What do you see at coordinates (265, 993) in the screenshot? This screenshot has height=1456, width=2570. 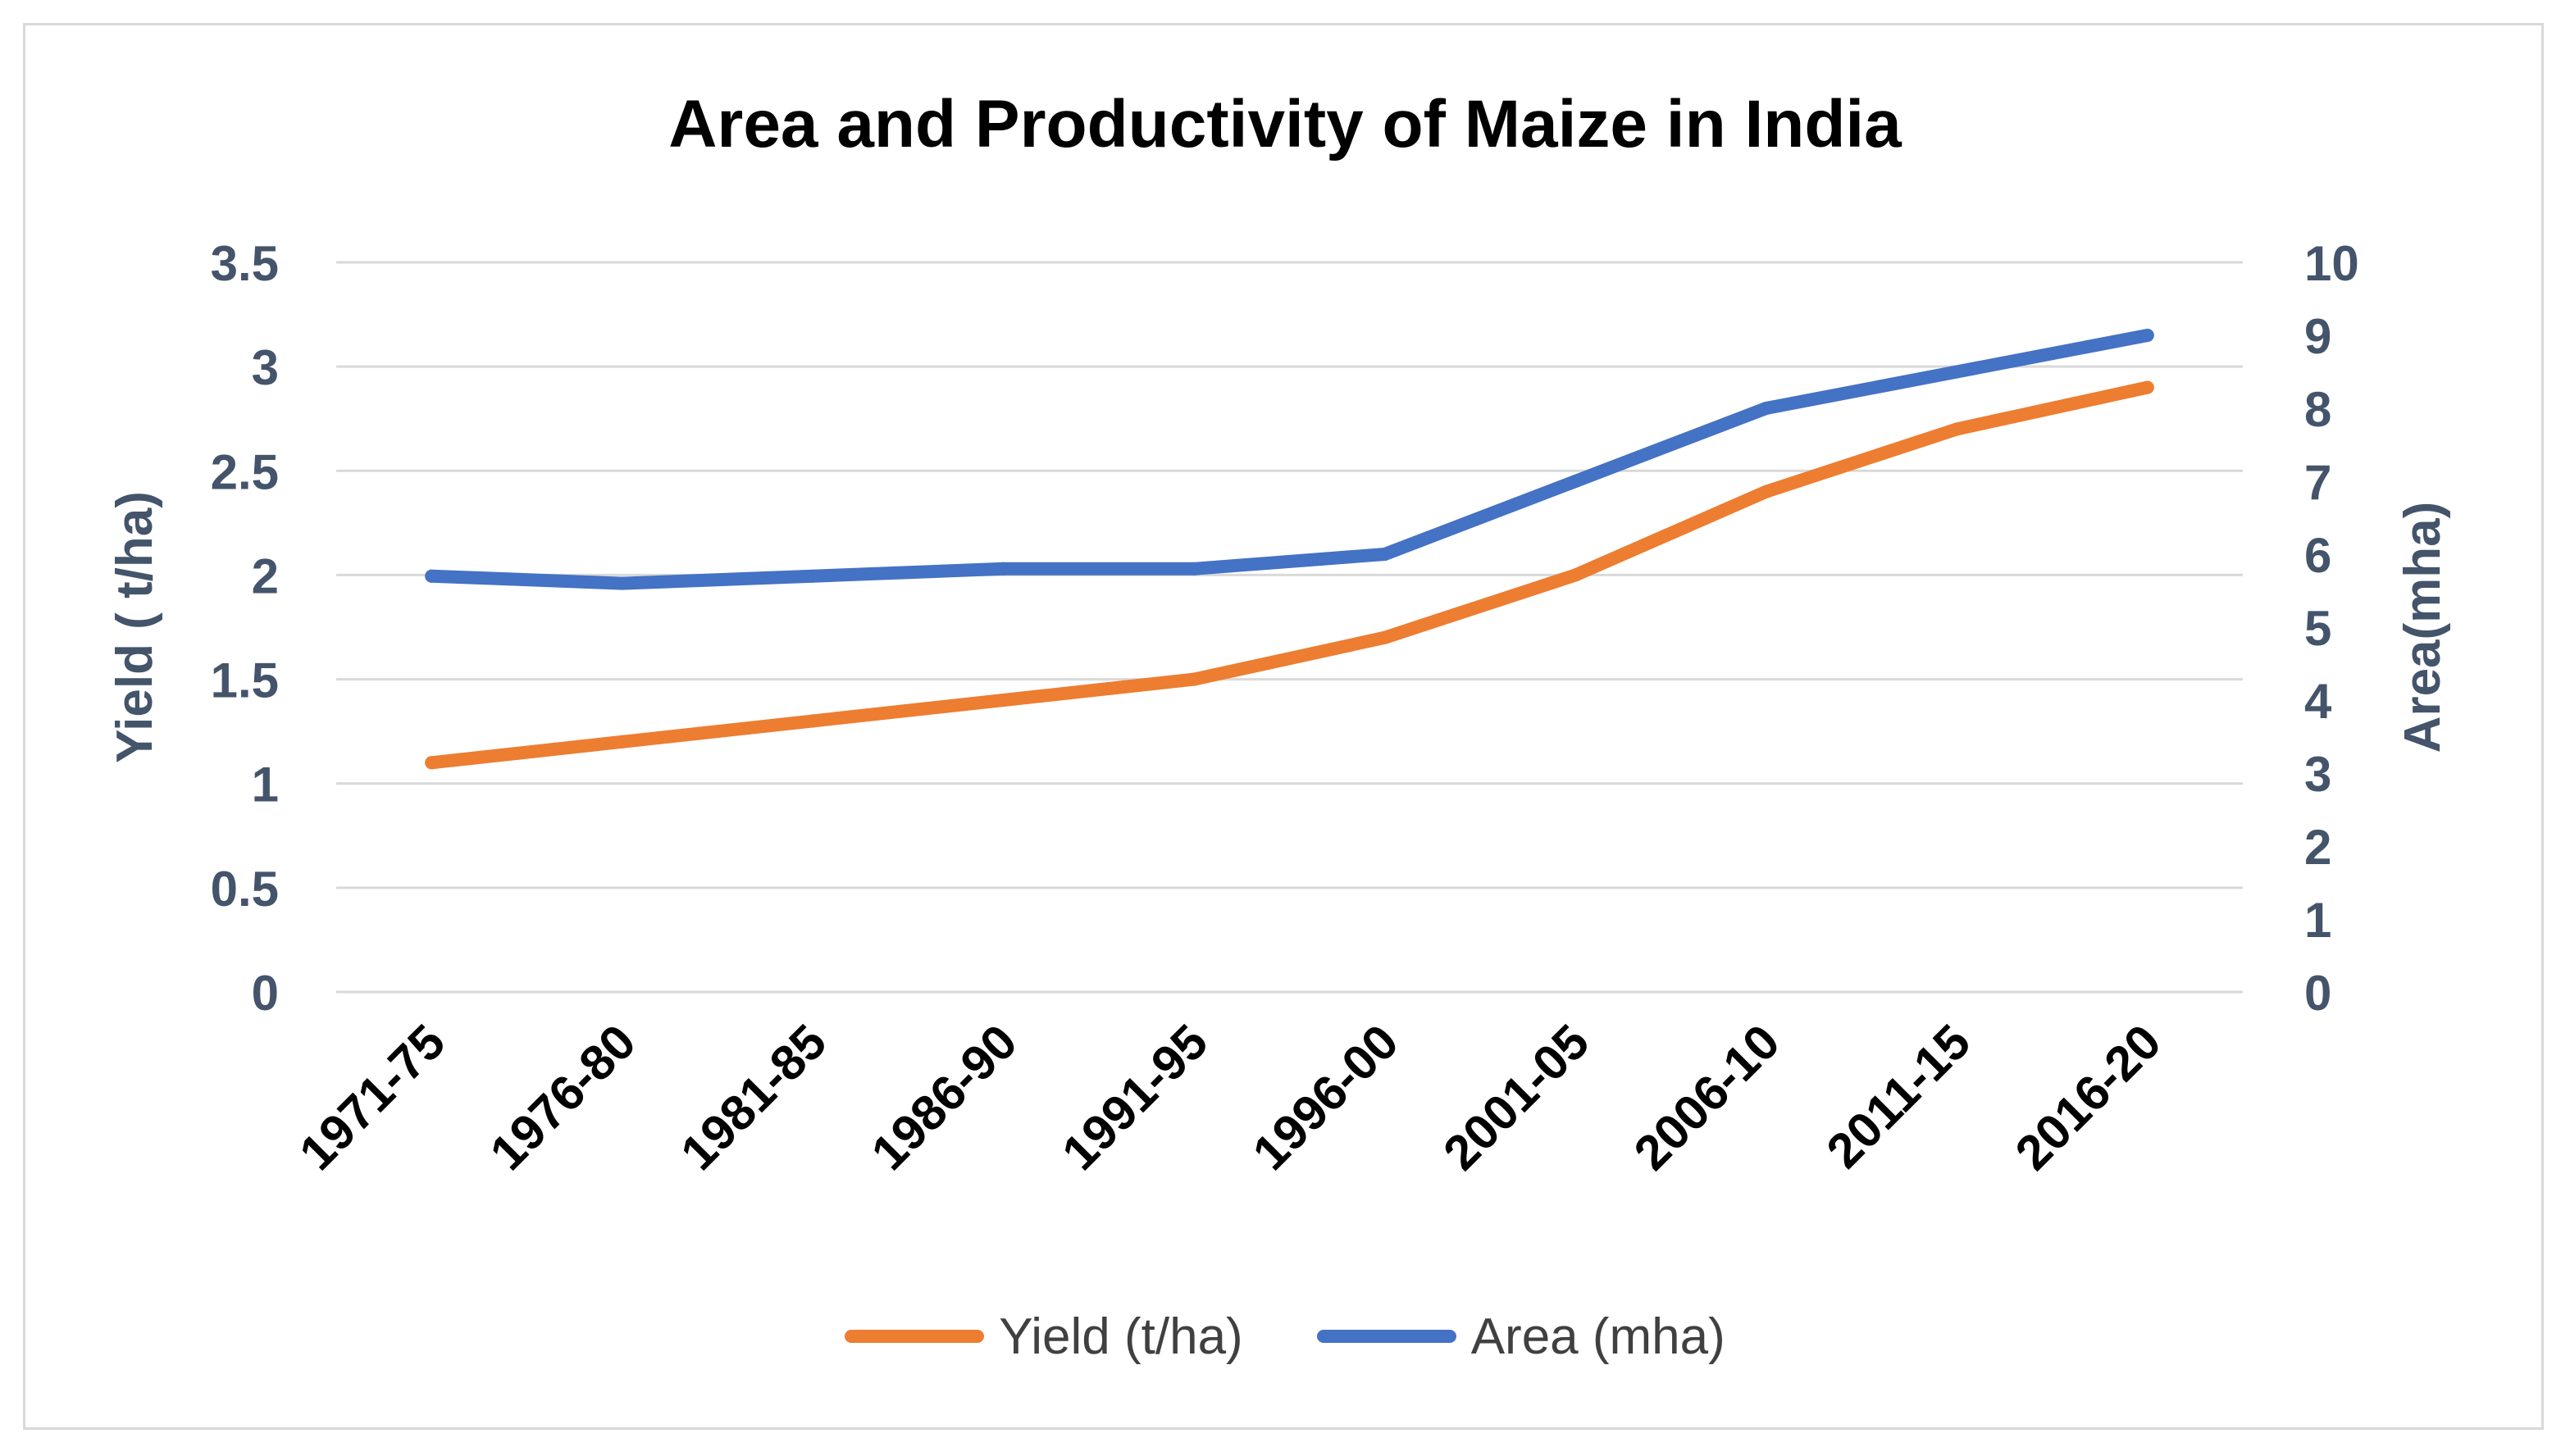 I see `y-left-tick-label: 0` at bounding box center [265, 993].